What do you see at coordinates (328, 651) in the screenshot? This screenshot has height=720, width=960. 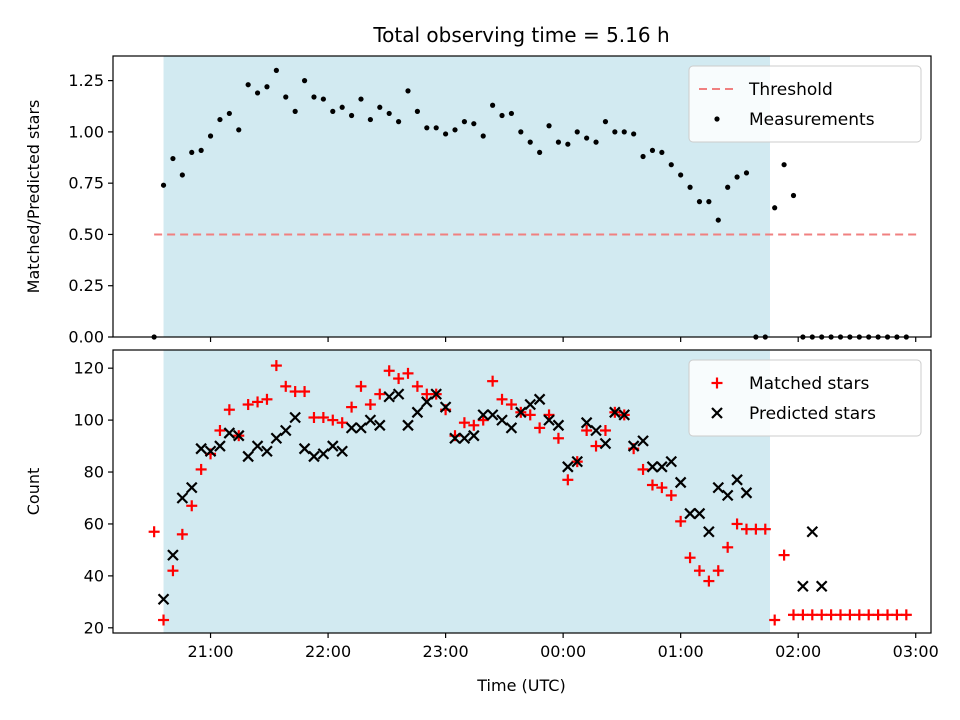 I see `x-tick-label-1: 22:00` at bounding box center [328, 651].